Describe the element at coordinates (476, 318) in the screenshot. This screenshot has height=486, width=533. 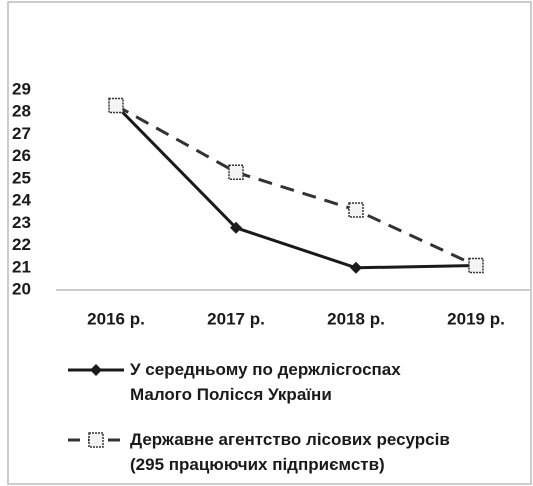
I see `x-tick-label: 2019 р.` at that location.